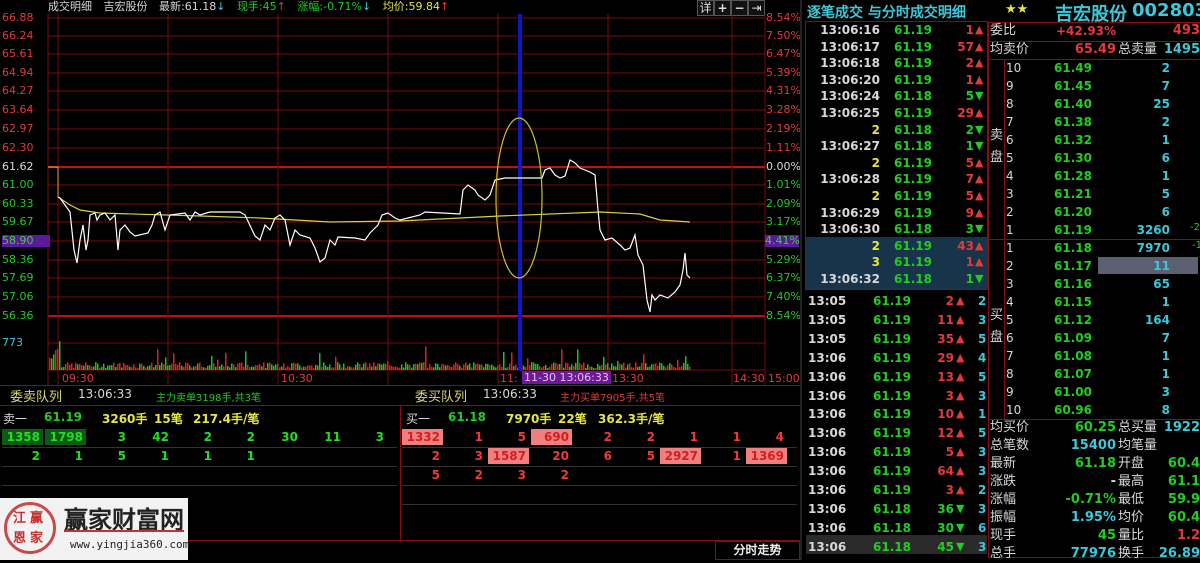 The image size is (1200, 563). What do you see at coordinates (1095, 176) in the screenshot?
I see `sell-level-row: 4 61.28 1` at bounding box center [1095, 176].